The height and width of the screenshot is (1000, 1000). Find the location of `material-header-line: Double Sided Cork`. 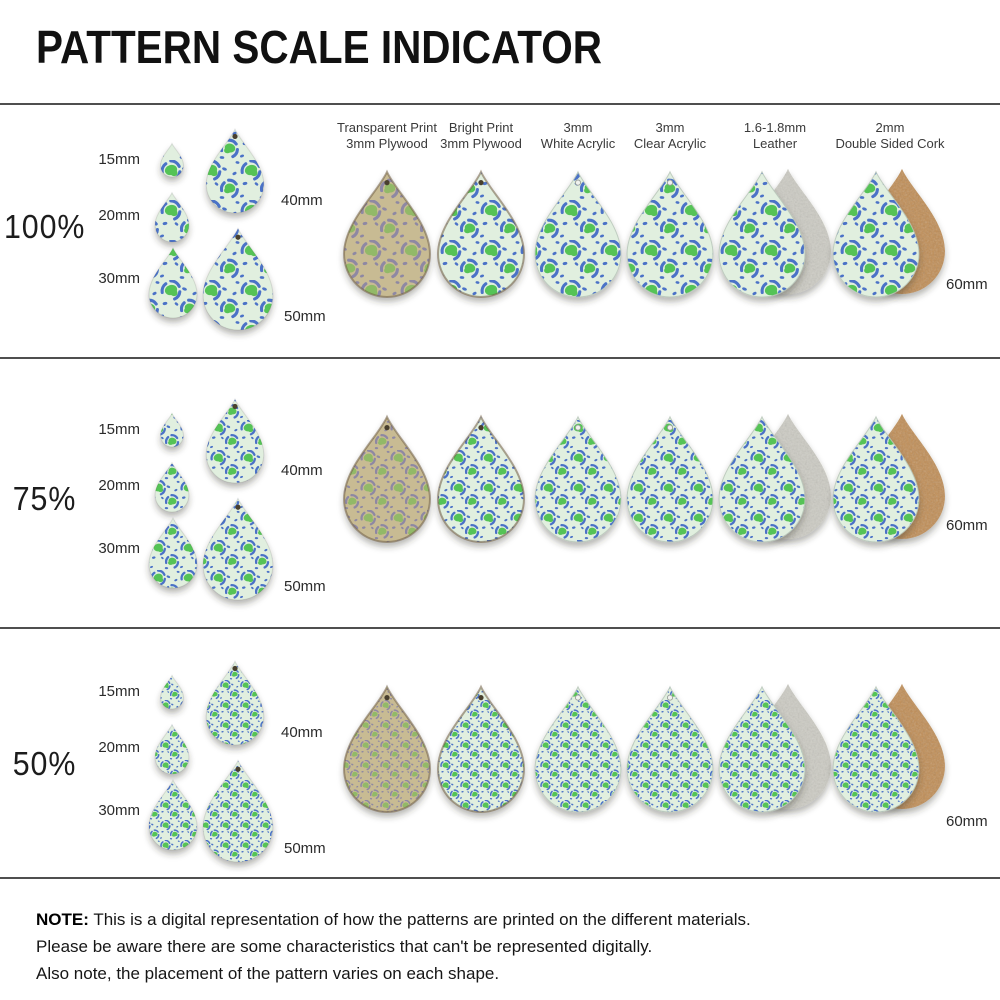

material-header-line: Double Sided Cork is located at coordinates (890, 143).